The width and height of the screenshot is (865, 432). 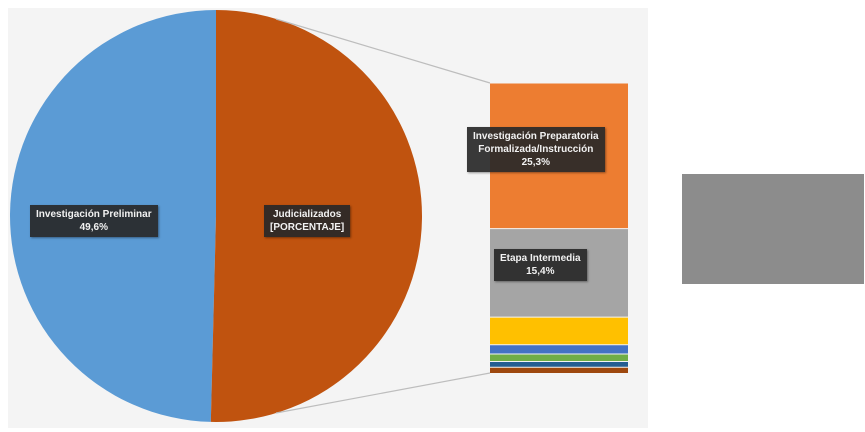 I want to click on connector-line-top, so click(x=383, y=51).